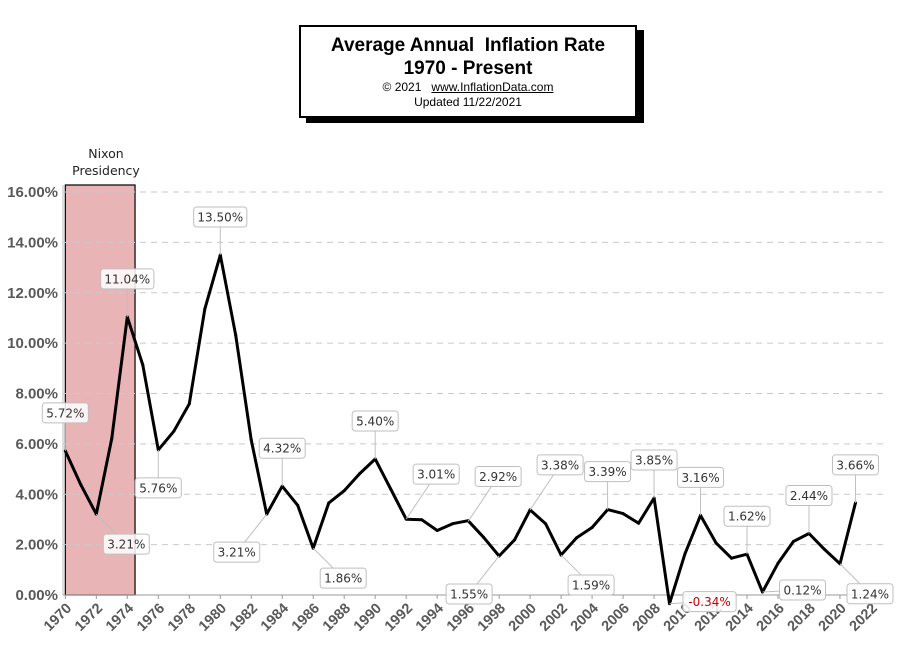 The width and height of the screenshot is (910, 661). What do you see at coordinates (556, 482) in the screenshot?
I see `data-label-callout: 3.38%` at bounding box center [556, 482].